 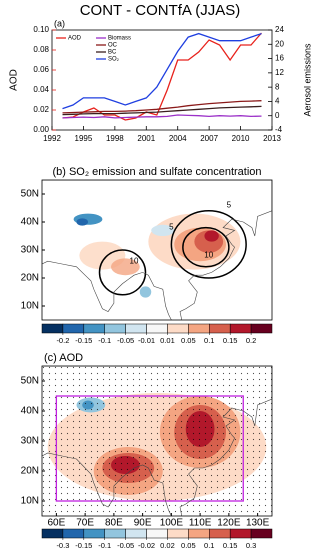 What do you see at coordinates (307, 80) in the screenshot?
I see `y2-axis-label: Aerosol emissions` at bounding box center [307, 80].